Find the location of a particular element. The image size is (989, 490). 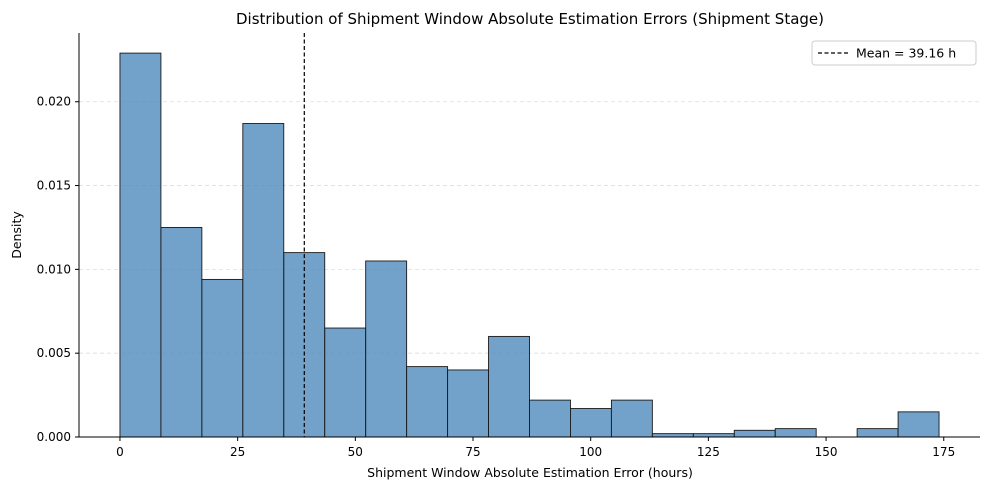

legend-mean-label: Mean = 39.16 h is located at coordinates (906, 53).